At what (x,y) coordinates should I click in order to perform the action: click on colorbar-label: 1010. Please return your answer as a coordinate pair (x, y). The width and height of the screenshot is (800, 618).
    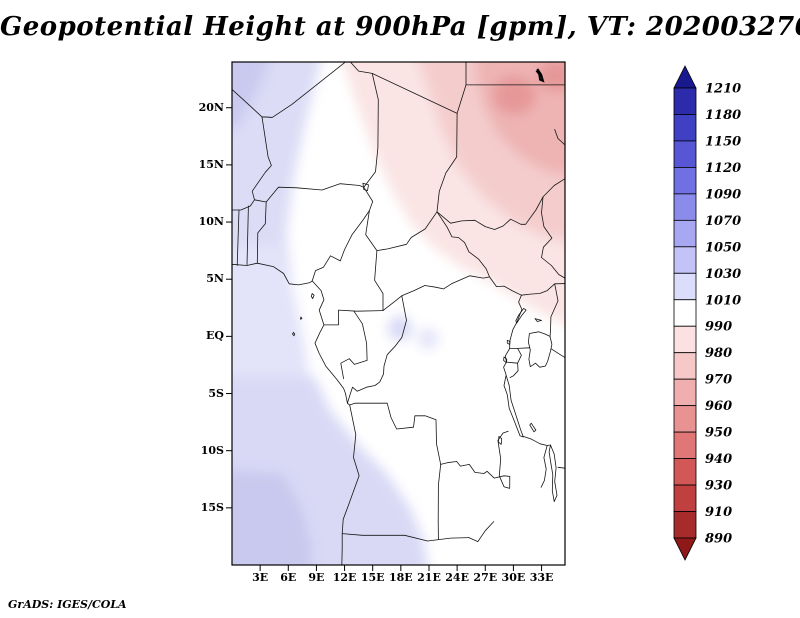
    Looking at the image, I should click on (723, 300).